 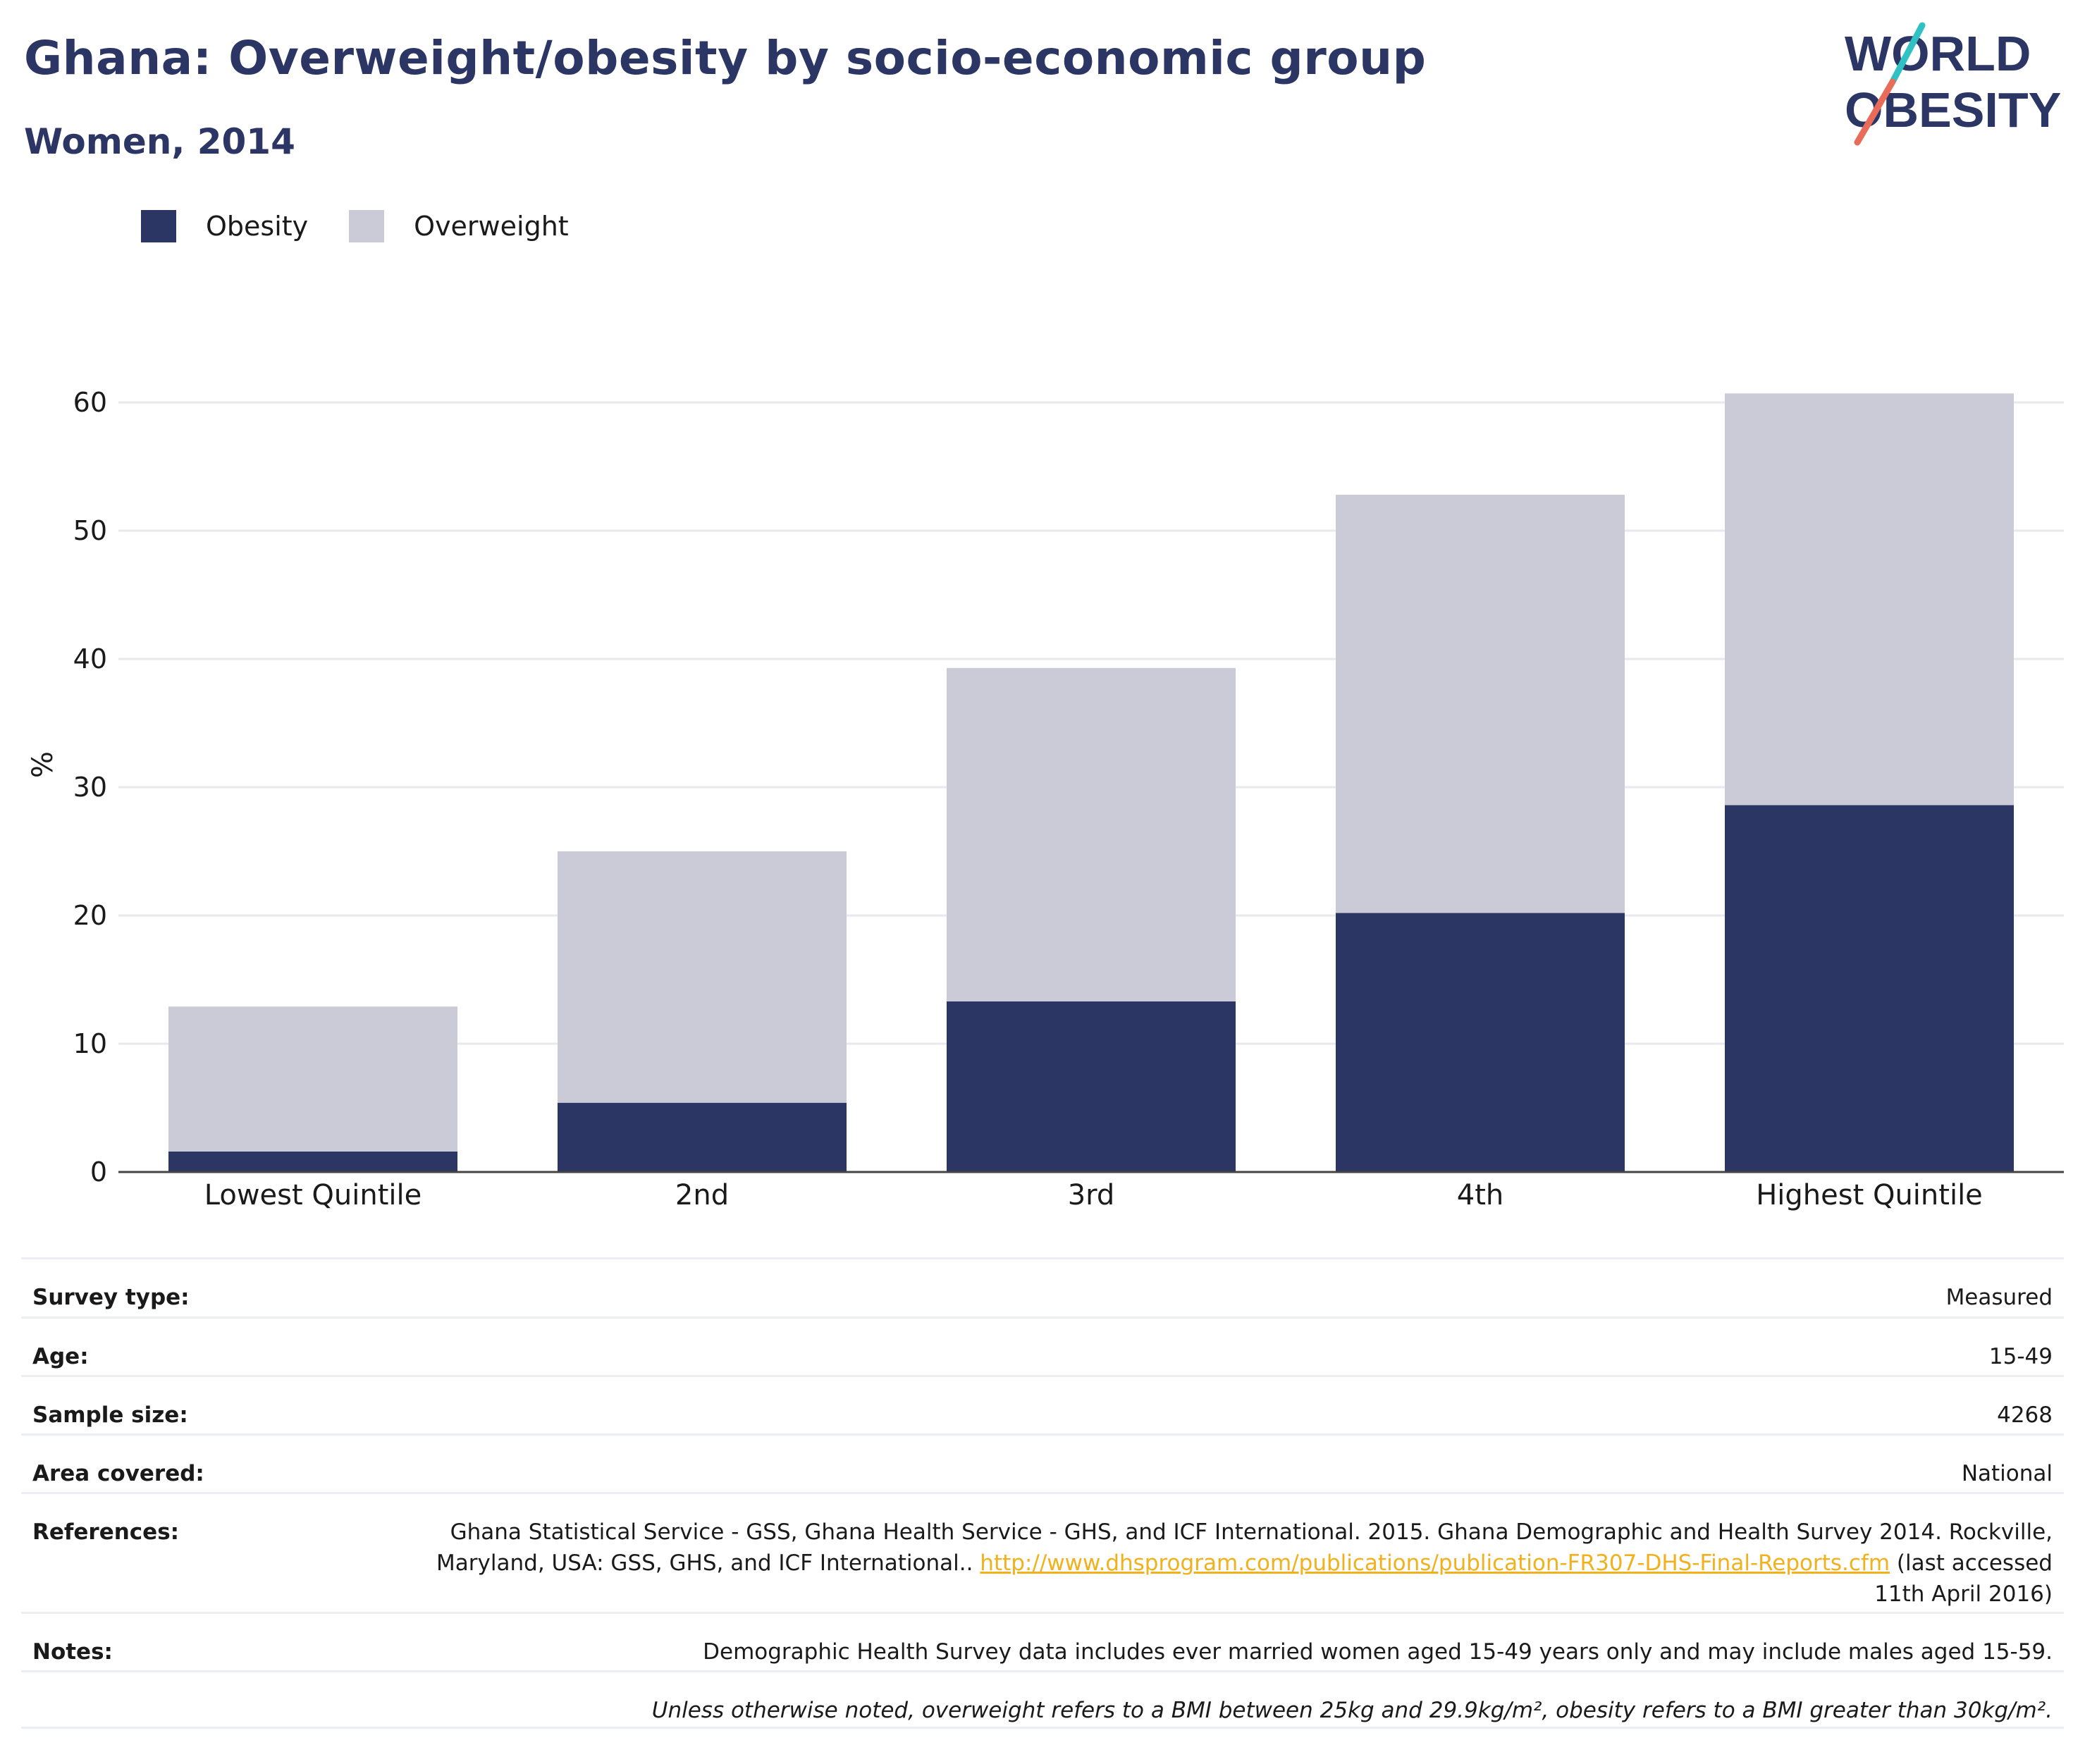 What do you see at coordinates (1953, 109) in the screenshot?
I see `logo-line2: OBESITY` at bounding box center [1953, 109].